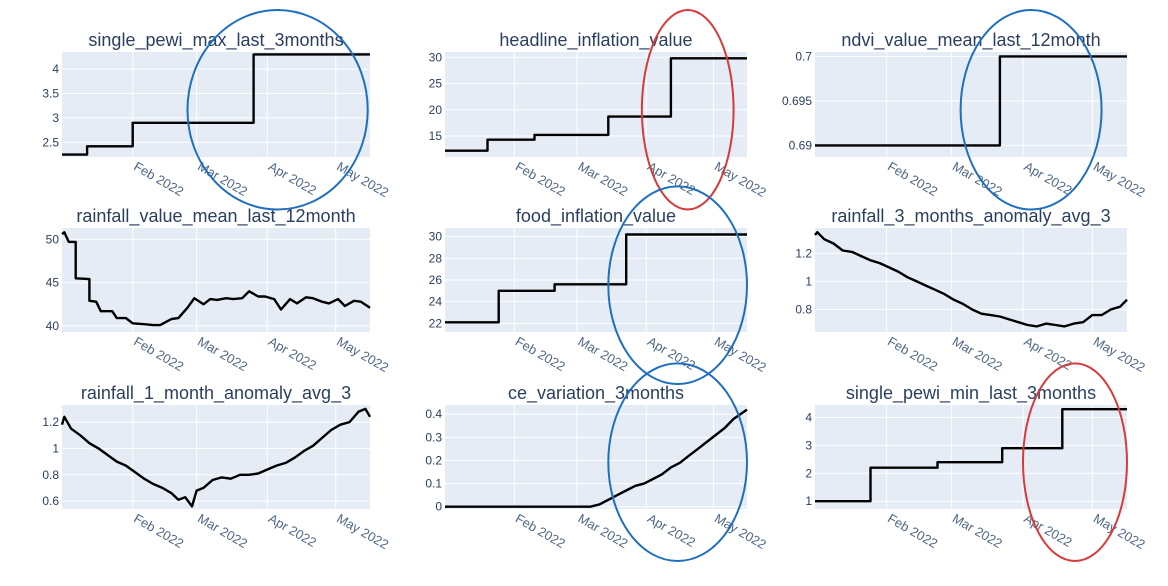 The image size is (1168, 586). What do you see at coordinates (971, 393) in the screenshot?
I see `chart-title: single_pewi_min_last_3months` at bounding box center [971, 393].